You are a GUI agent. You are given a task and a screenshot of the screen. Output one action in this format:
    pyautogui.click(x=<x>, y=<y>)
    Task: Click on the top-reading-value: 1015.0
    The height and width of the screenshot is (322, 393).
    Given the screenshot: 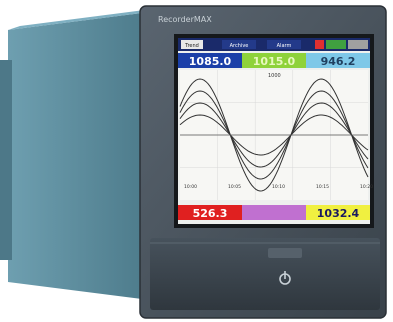 What is the action you would take?
    pyautogui.click(x=274, y=61)
    